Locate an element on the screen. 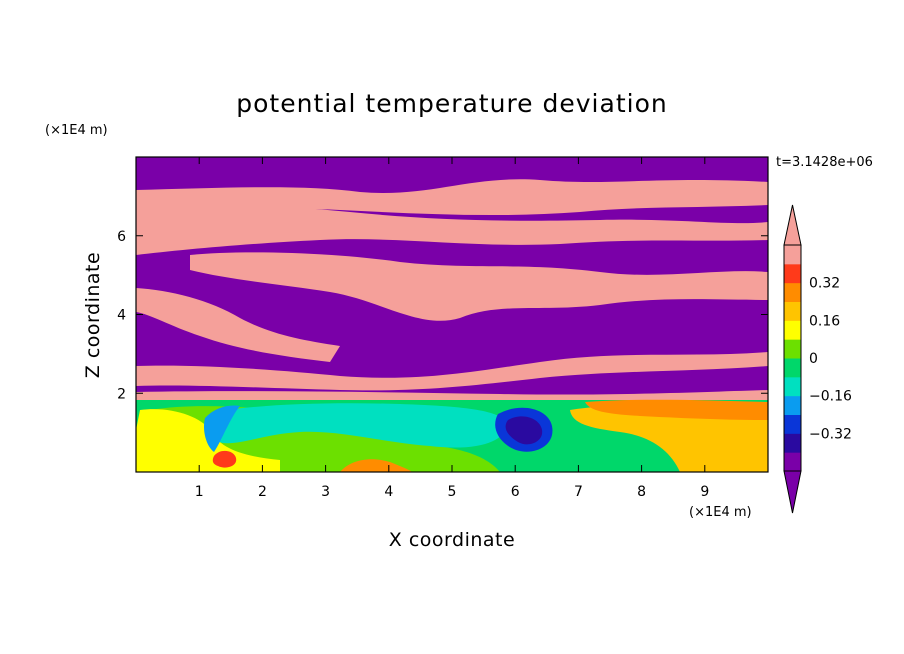 This screenshot has width=904, height=654. field-band-positive-upper is located at coordinates (452, 228).